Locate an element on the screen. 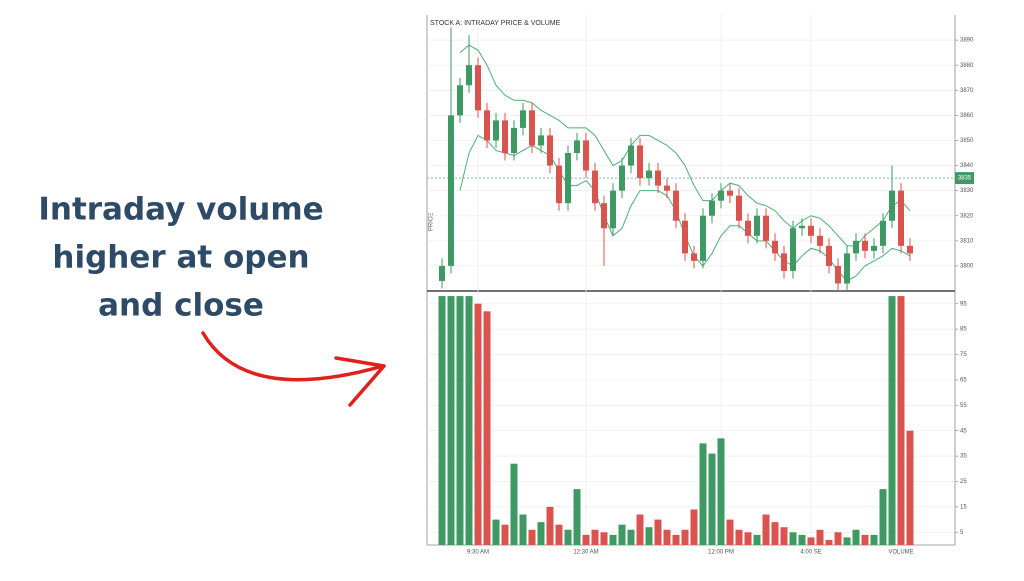 This screenshot has height=581, width=1024. y-tick-label: 3800 is located at coordinates (967, 266).